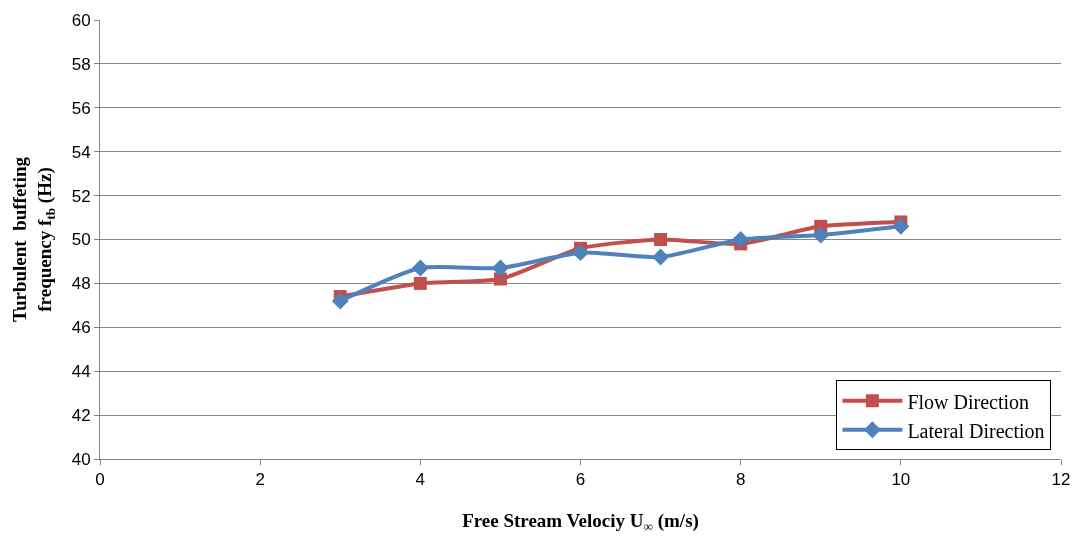 This screenshot has width=1081, height=544. I want to click on y-tick-label: 54, so click(81, 152).